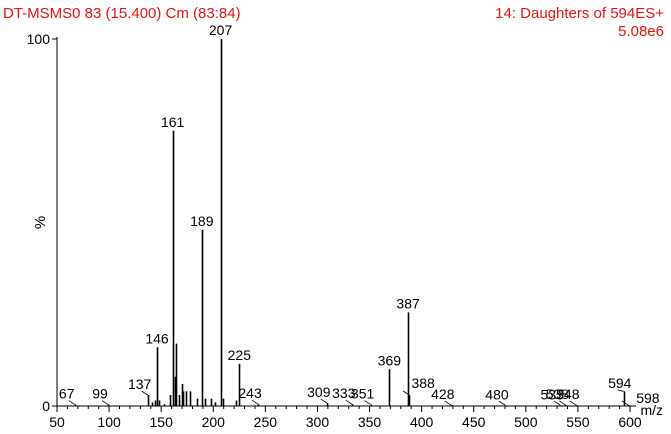  Describe the element at coordinates (100, 394) in the screenshot. I see `peak-label: 99` at that location.